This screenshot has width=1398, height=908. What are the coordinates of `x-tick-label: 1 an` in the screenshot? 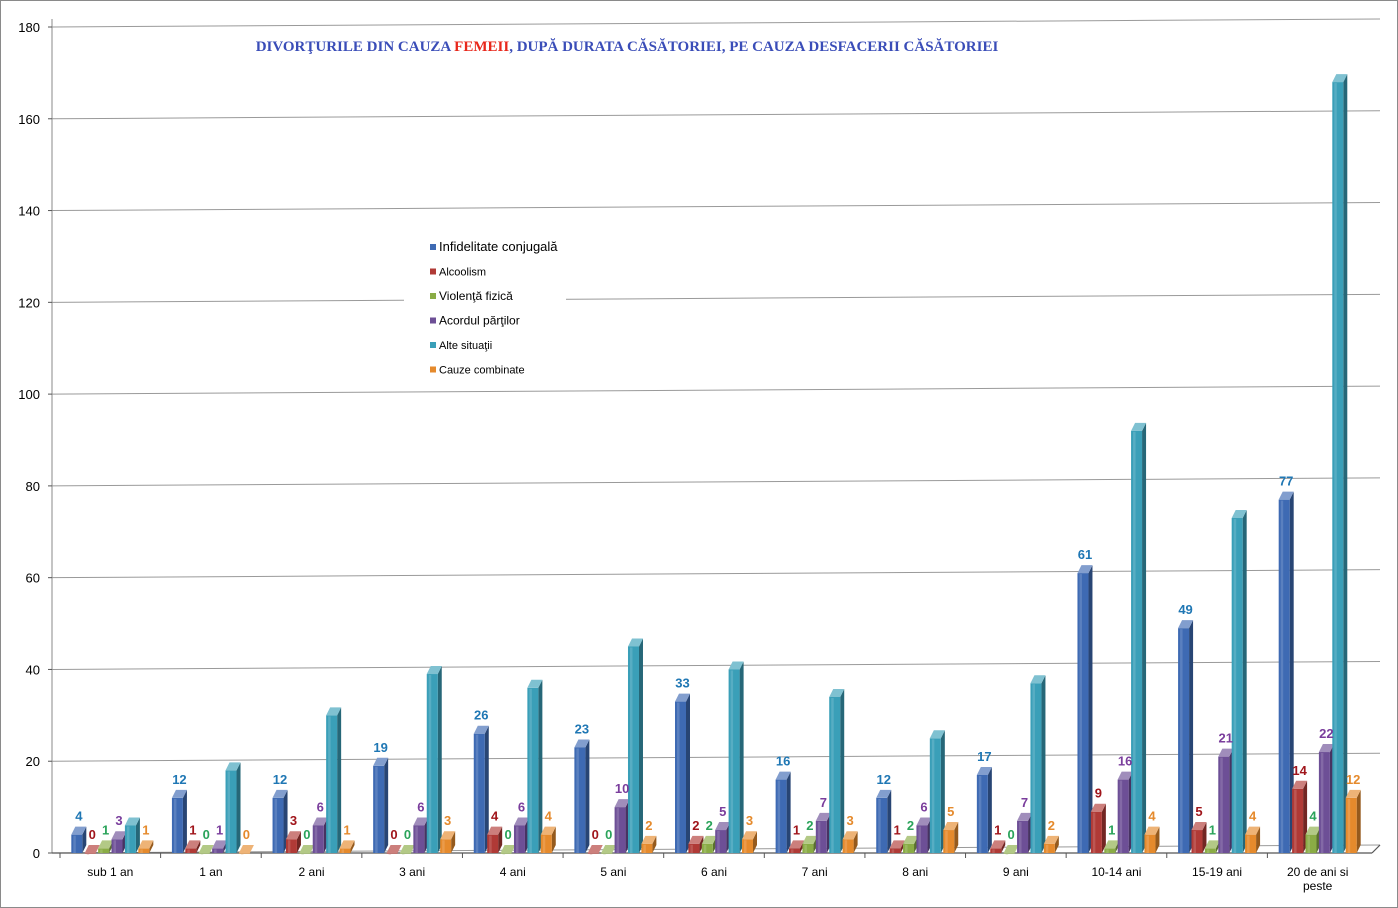 It's located at (210, 872).